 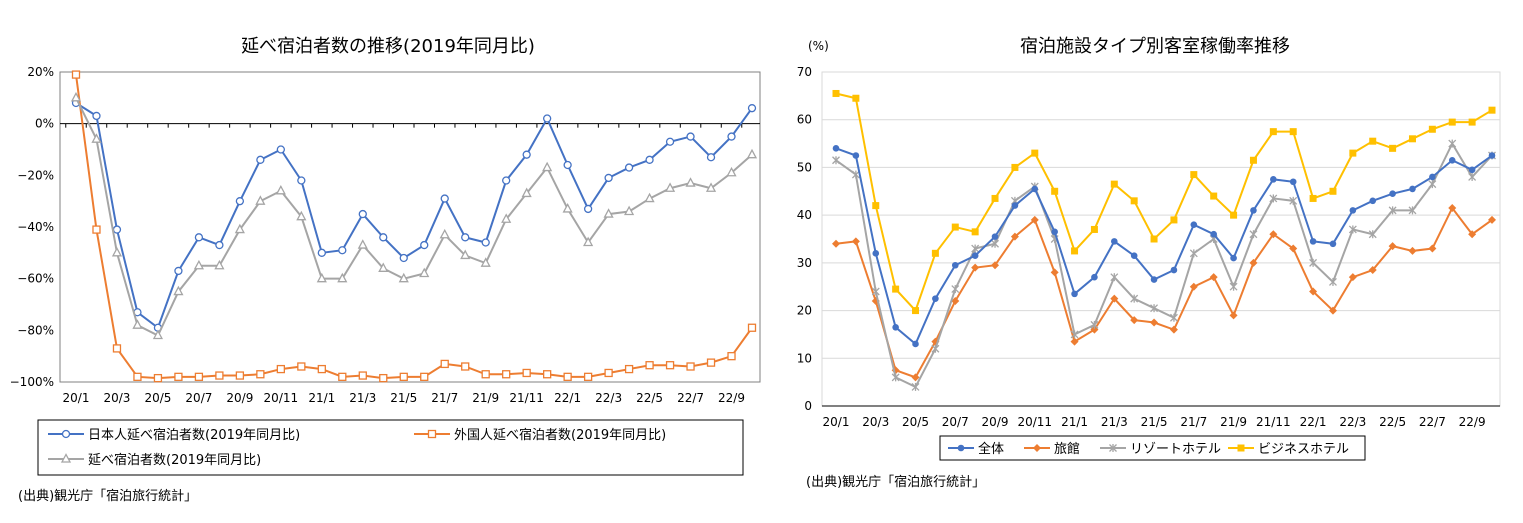 I want to click on y-tick-label: 20, so click(x=804, y=311).